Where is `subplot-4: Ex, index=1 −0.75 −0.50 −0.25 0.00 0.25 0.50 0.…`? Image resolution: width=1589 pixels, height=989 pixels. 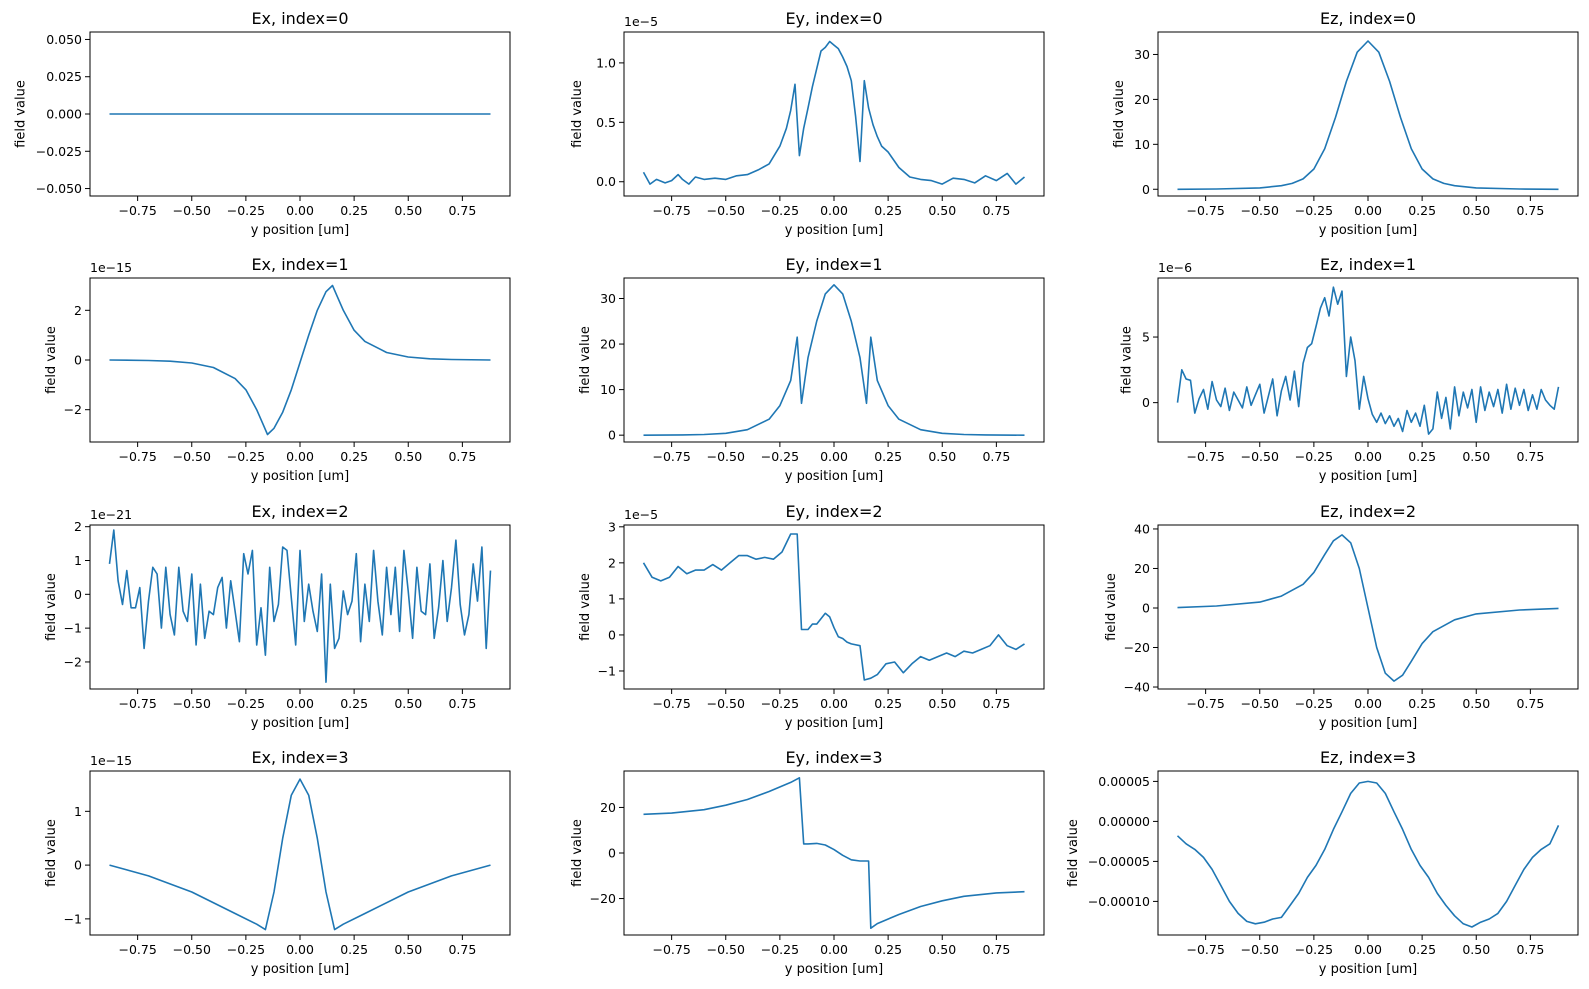
subplot-4: Ex, index=1 −0.75 −0.50 −0.25 0.00 0.25 0.50 0.… is located at coordinates (277, 369).